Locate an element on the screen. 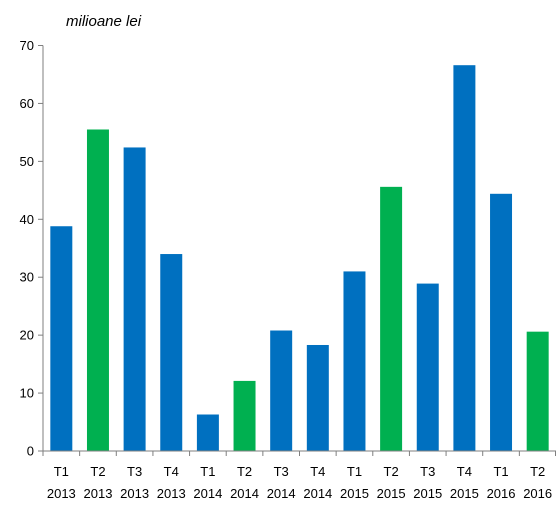 This screenshot has height=510, width=556. bar-t4-2014 is located at coordinates (317, 397).